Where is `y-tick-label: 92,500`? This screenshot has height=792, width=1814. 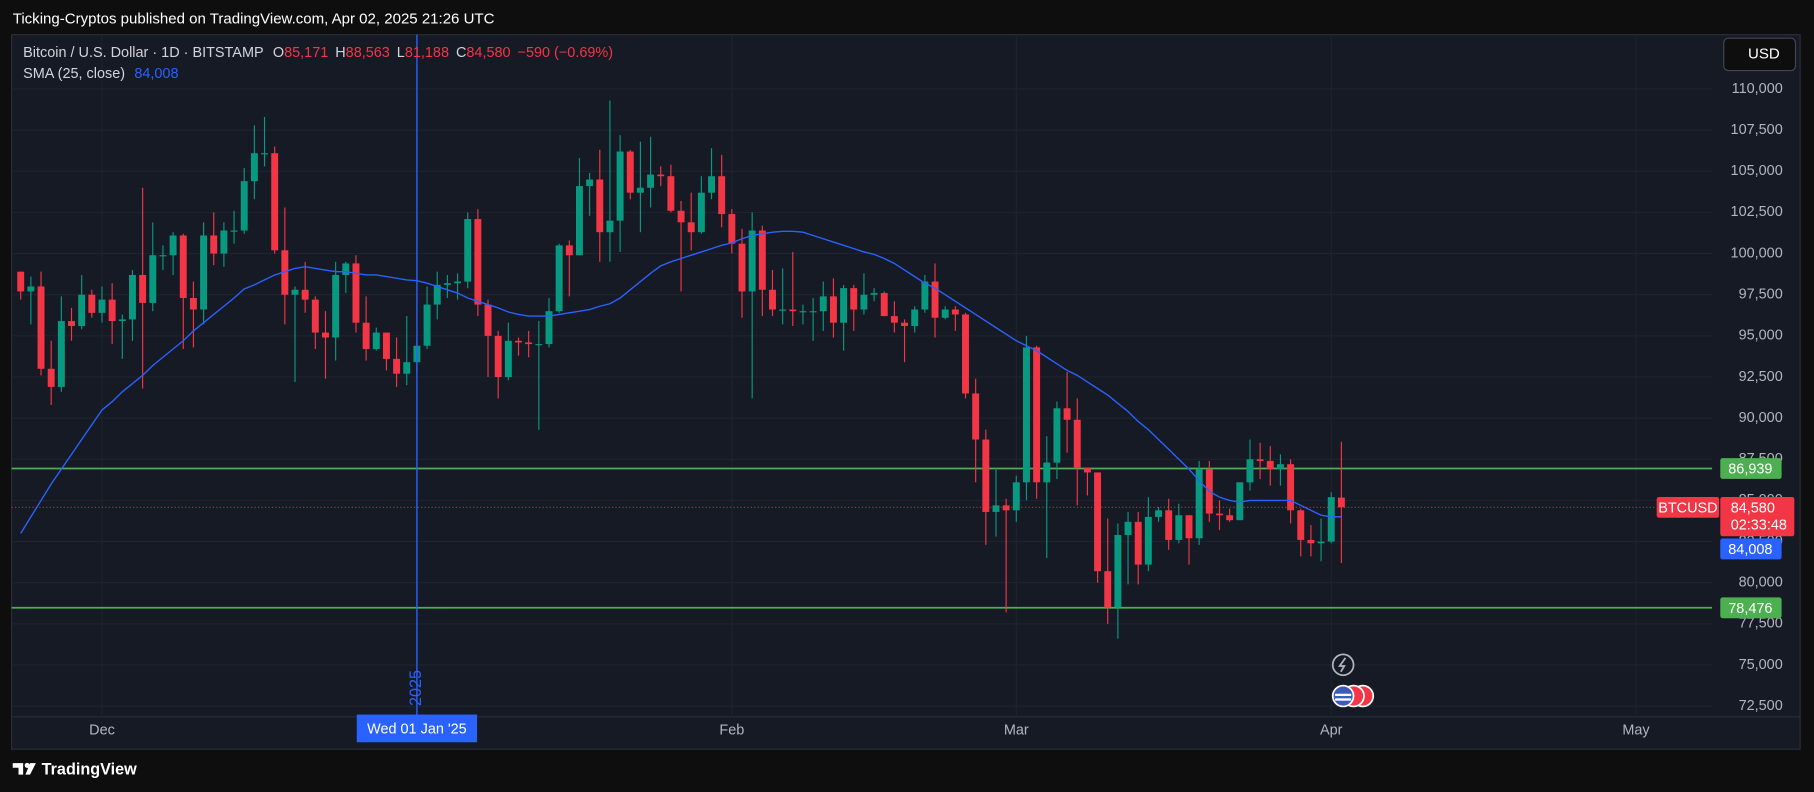
y-tick-label: 92,500 is located at coordinates (1761, 377).